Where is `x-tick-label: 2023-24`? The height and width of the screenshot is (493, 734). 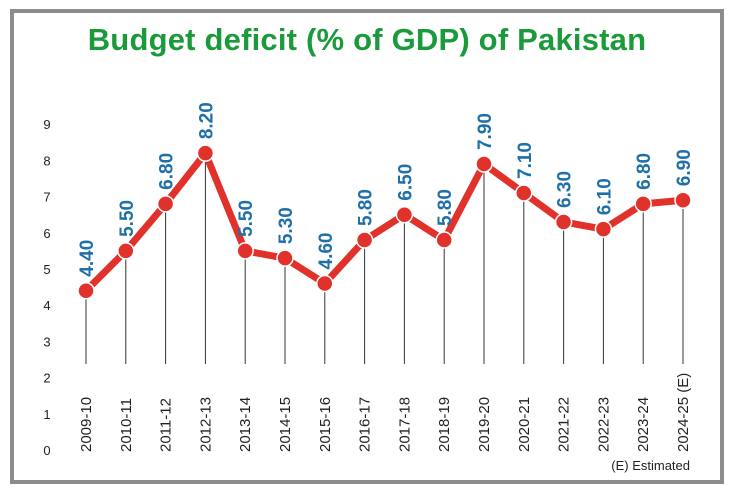 x-tick-label: 2023-24 is located at coordinates (643, 424).